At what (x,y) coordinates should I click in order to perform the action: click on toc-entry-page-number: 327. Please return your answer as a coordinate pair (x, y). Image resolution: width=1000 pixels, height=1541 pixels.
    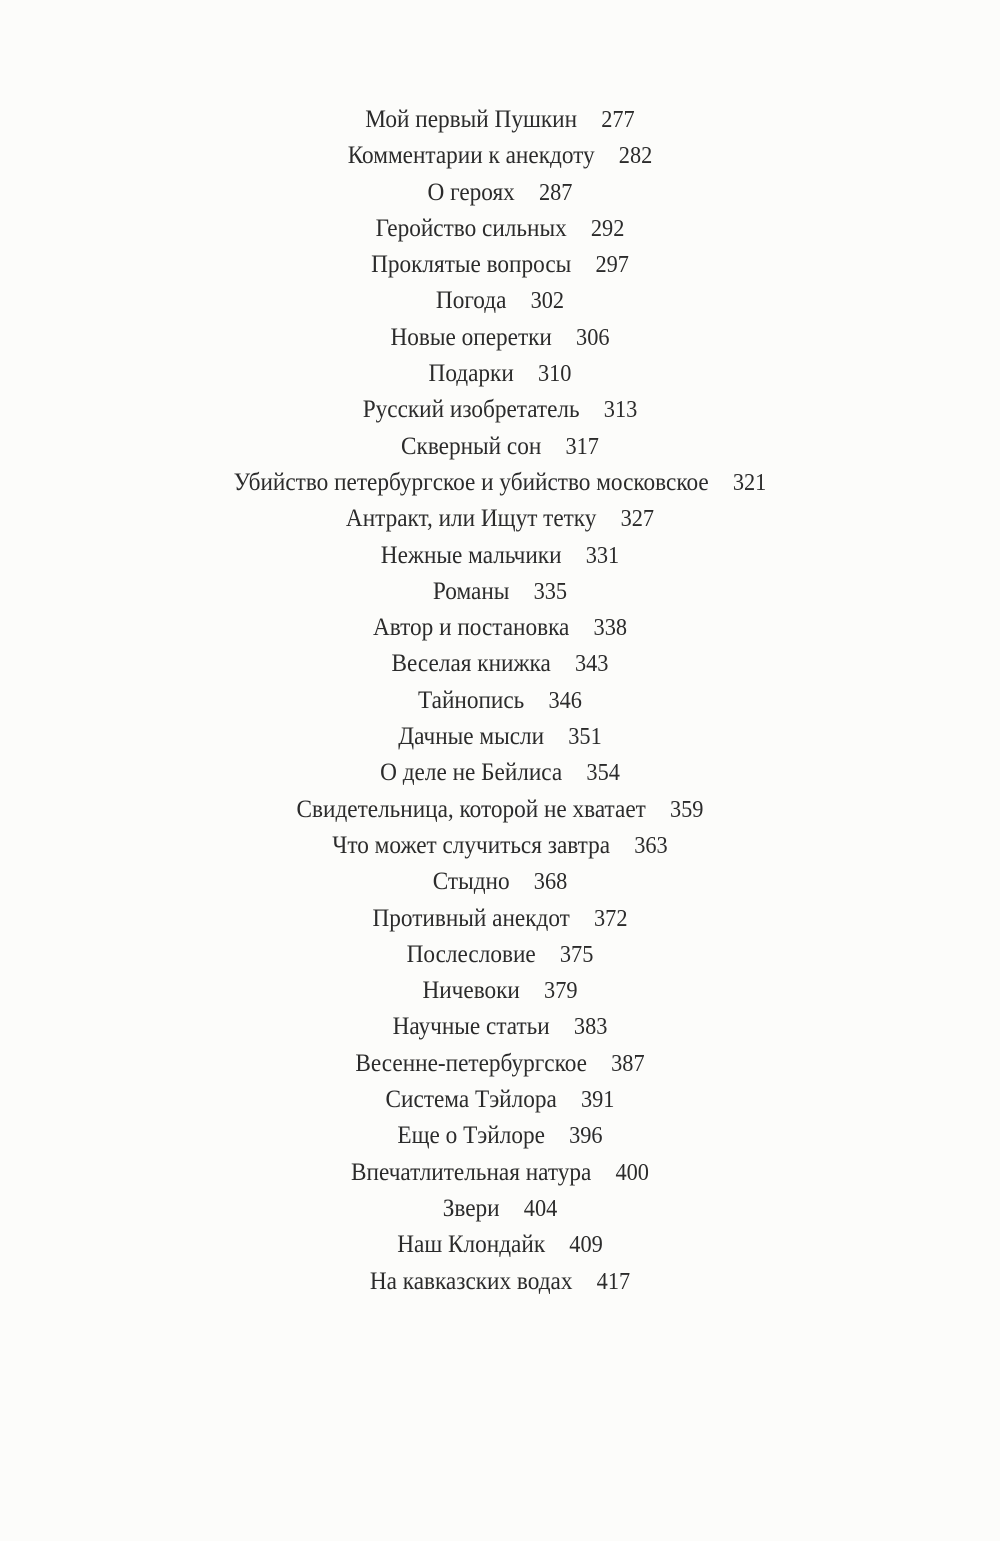
    Looking at the image, I should click on (637, 519).